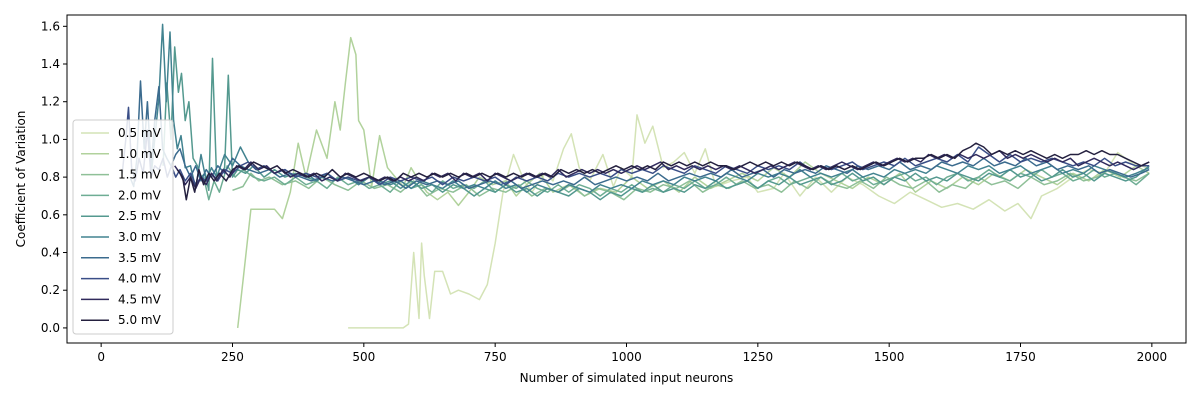 The width and height of the screenshot is (1200, 400). Describe the element at coordinates (758, 357) in the screenshot. I see `x-tick-label: 1250` at that location.